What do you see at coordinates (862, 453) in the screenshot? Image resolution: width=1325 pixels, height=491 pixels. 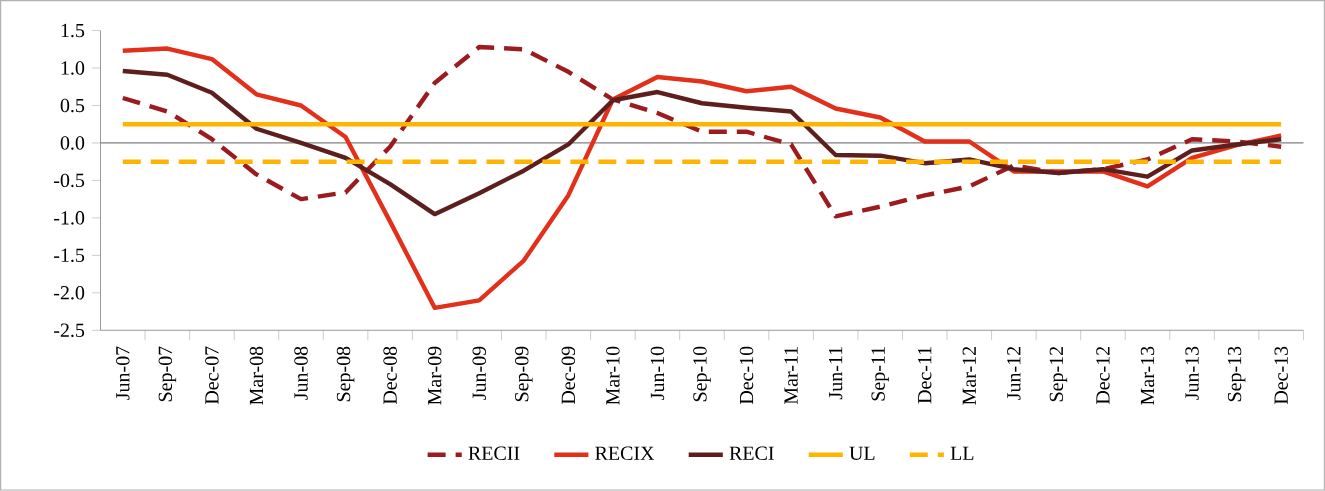 I see `legend-label: UL` at bounding box center [862, 453].